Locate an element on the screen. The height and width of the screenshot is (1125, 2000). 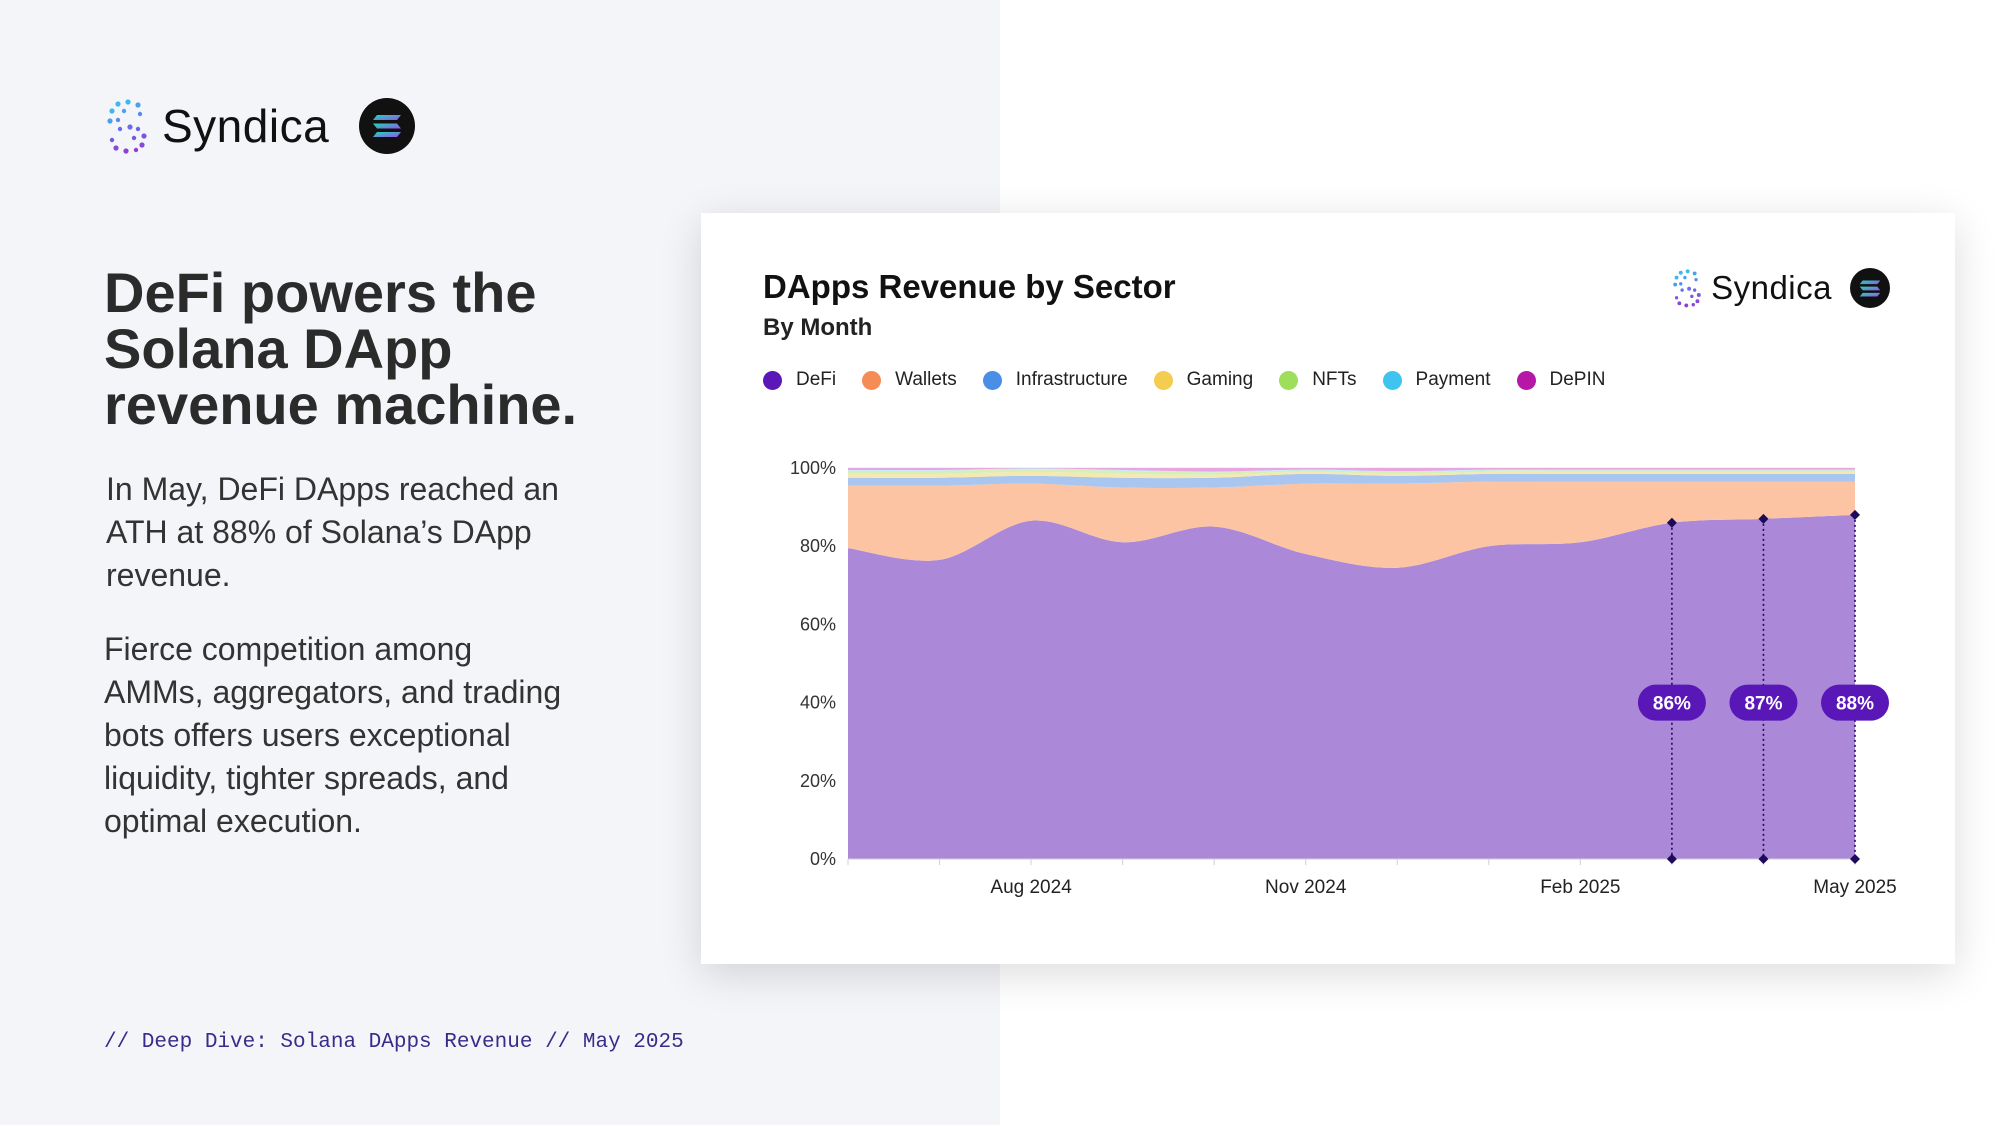
legend-label: Infrastructure is located at coordinates (1071, 379).